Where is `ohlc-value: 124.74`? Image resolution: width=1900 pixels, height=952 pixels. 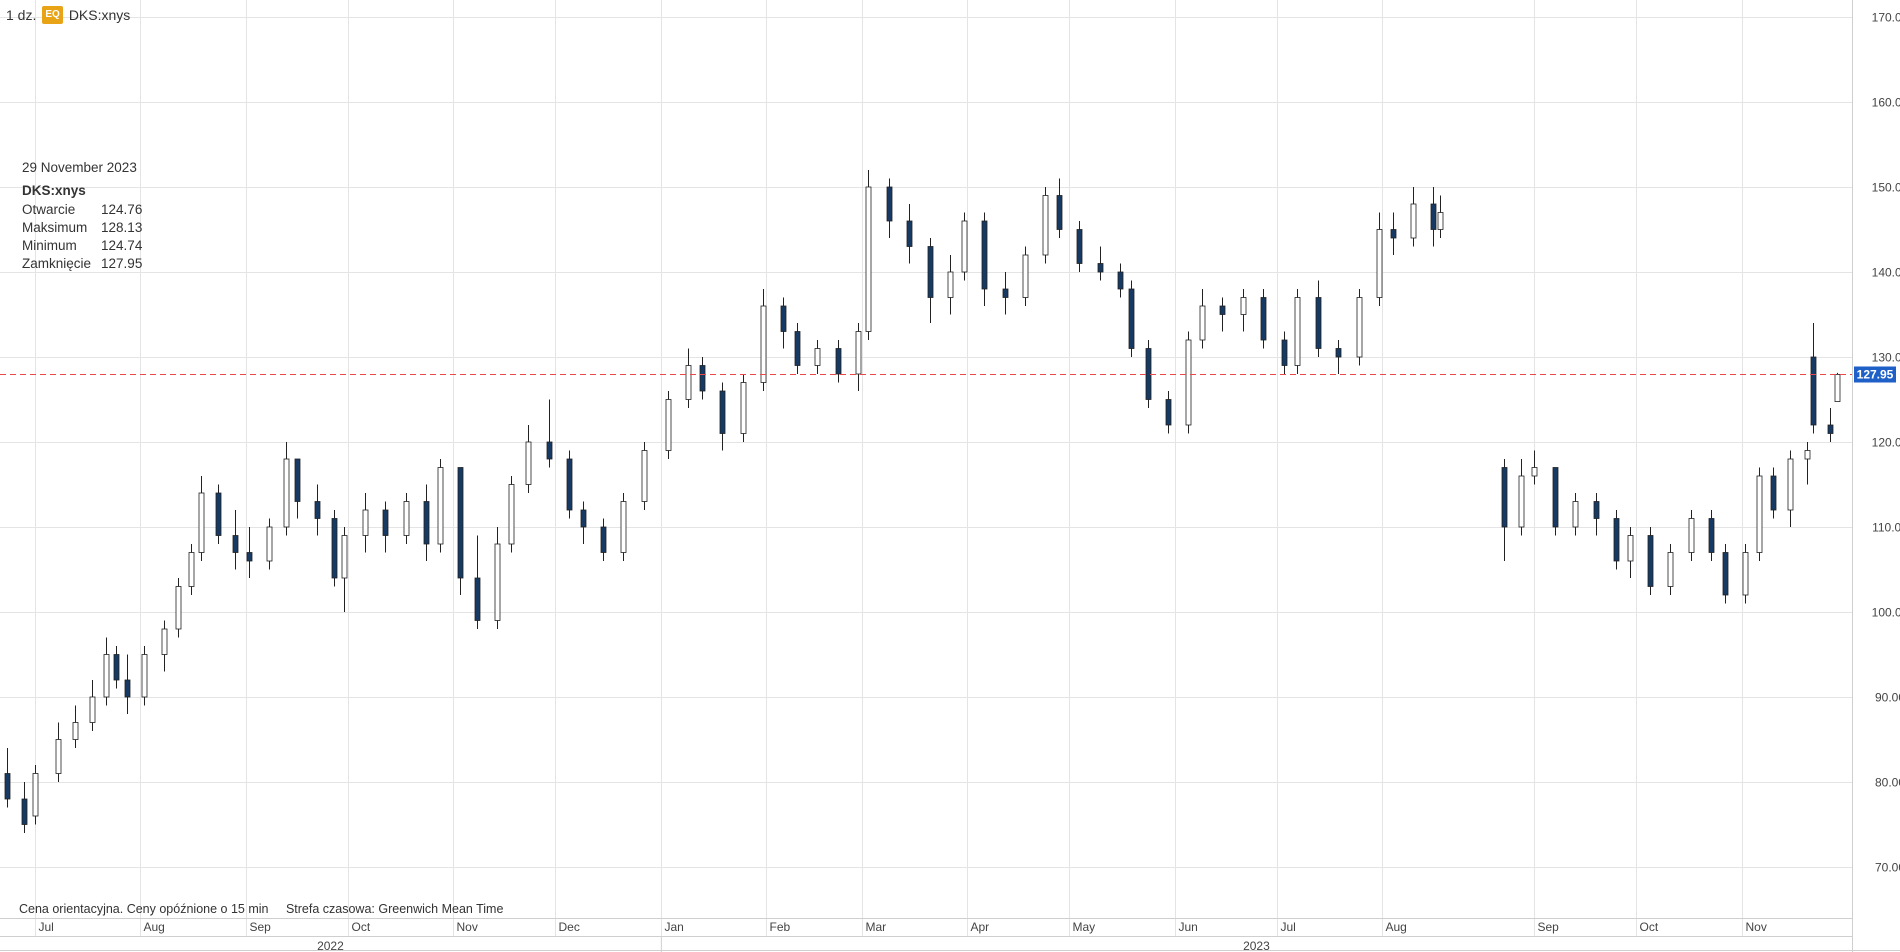 ohlc-value: 124.74 is located at coordinates (122, 245).